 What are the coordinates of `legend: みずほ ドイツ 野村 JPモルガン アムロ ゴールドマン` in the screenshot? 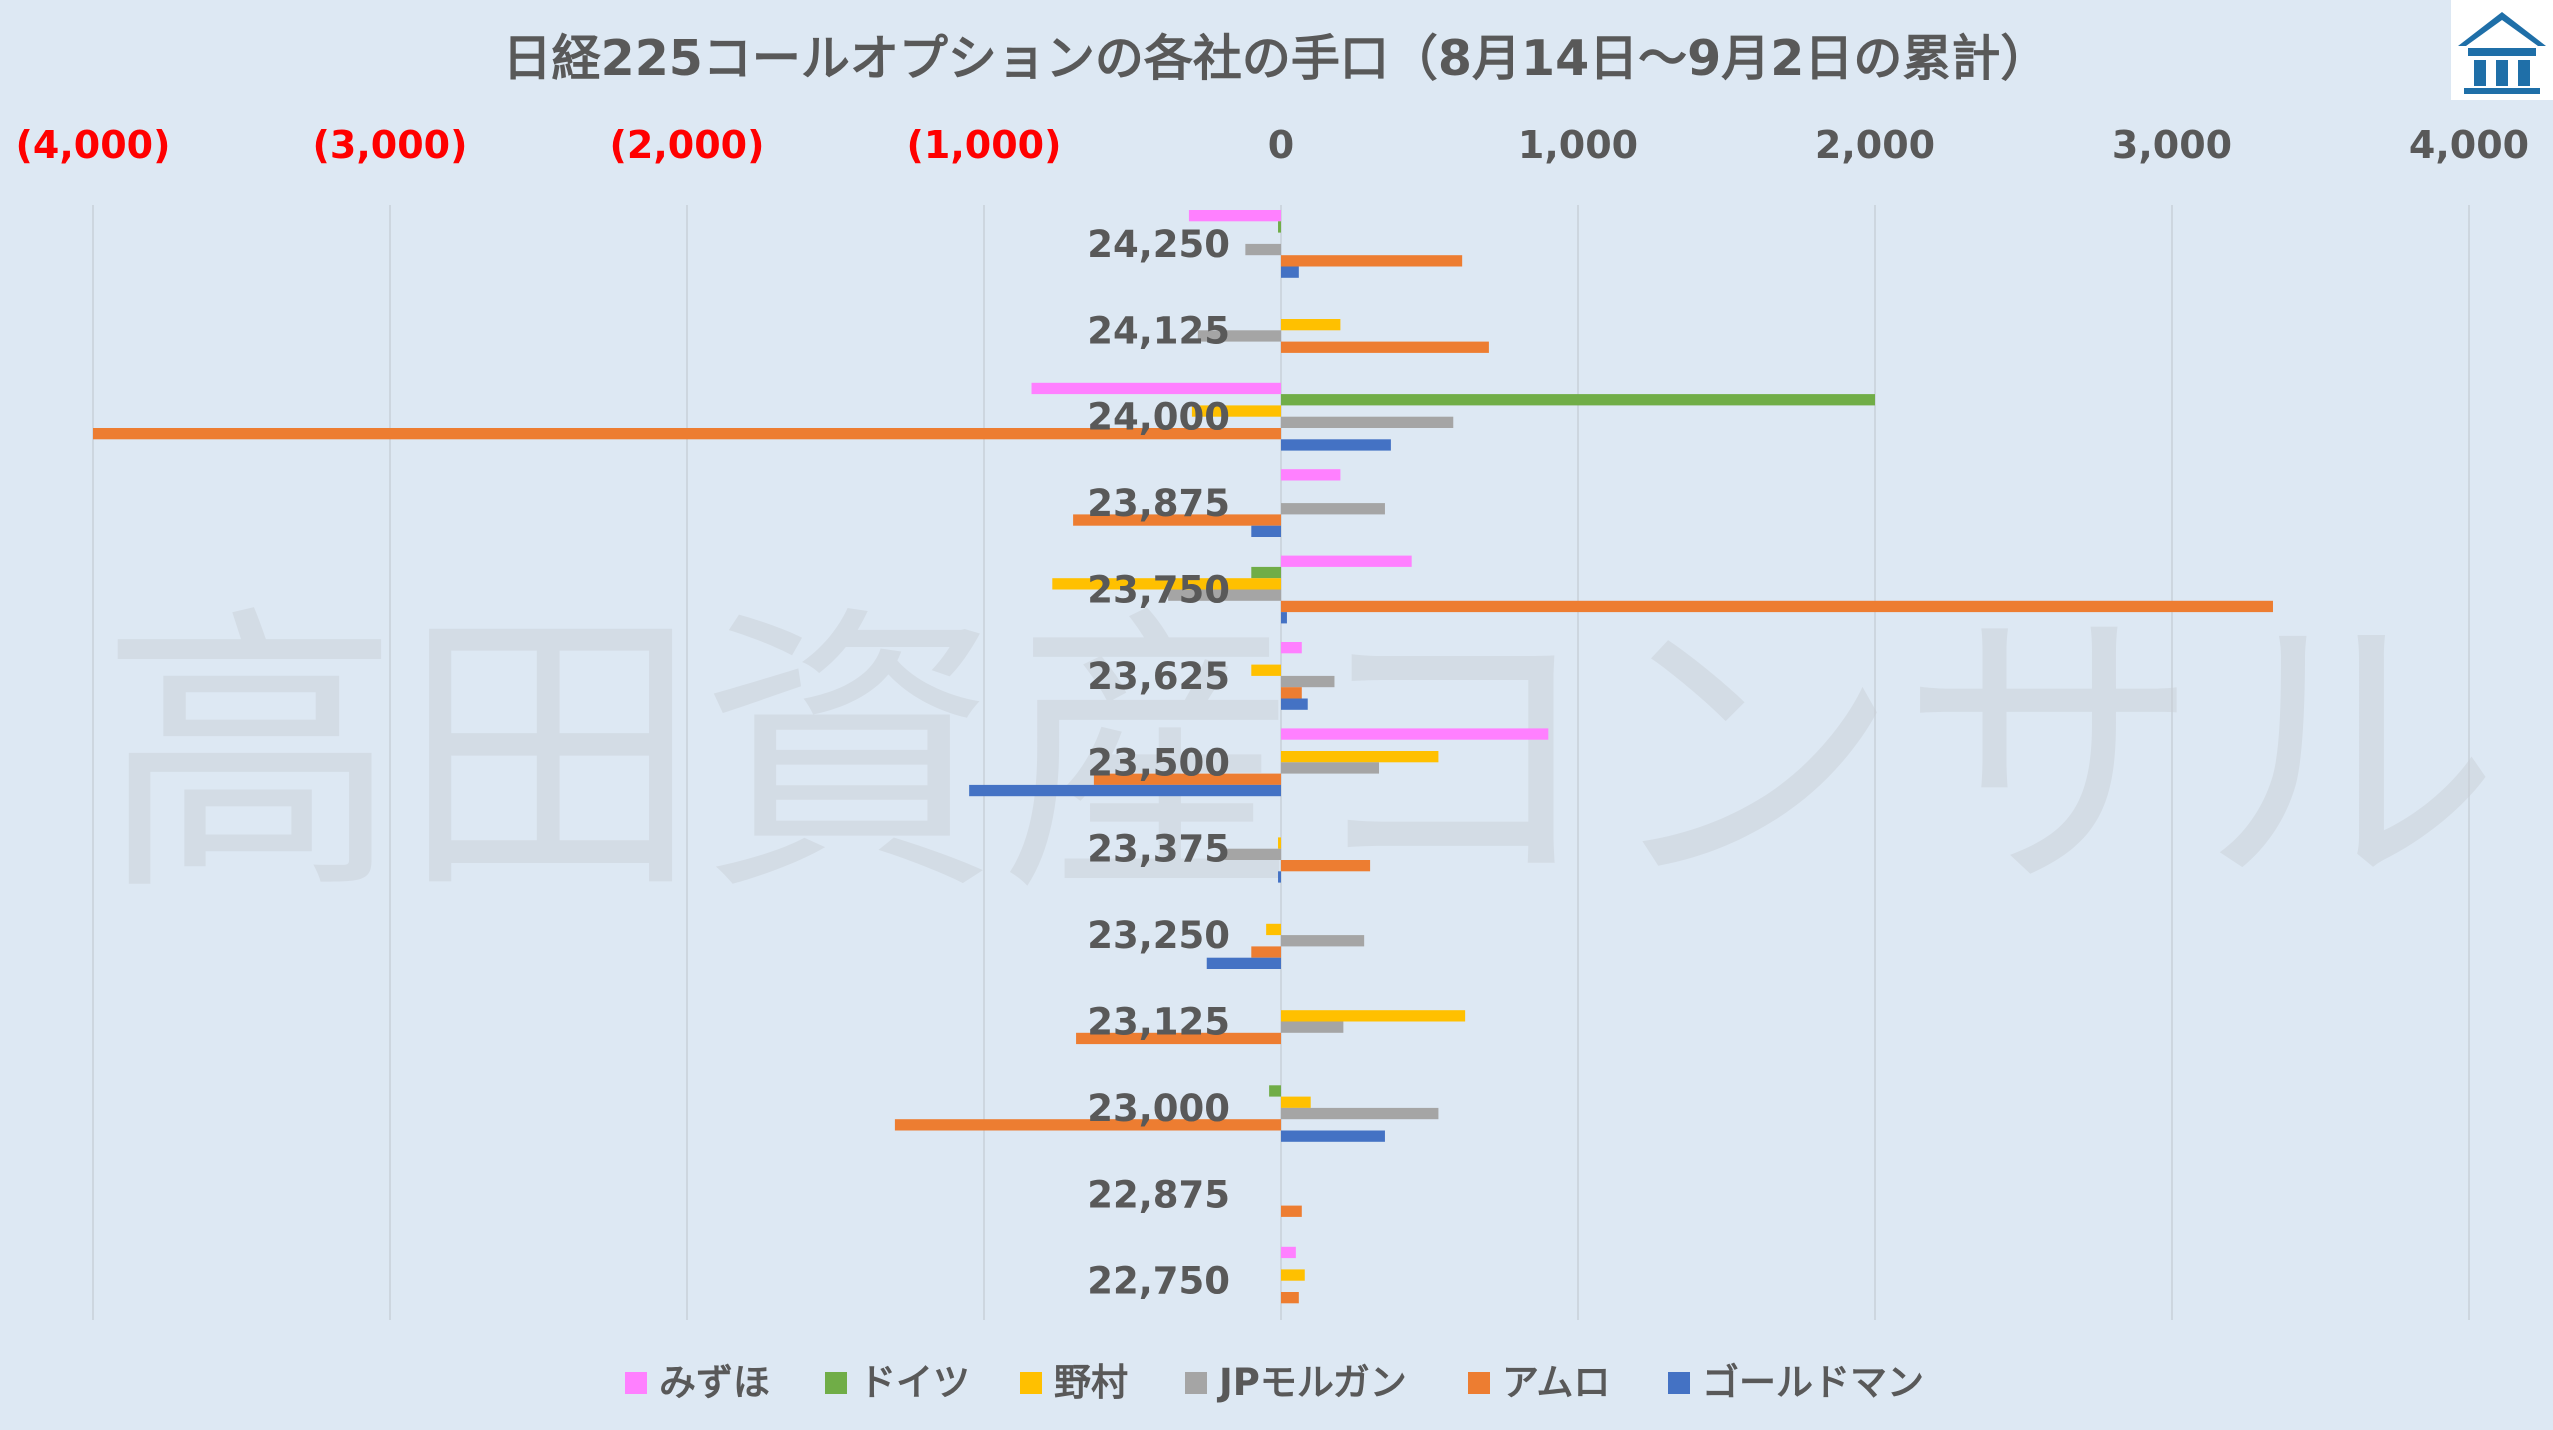 It's located at (1274, 1382).